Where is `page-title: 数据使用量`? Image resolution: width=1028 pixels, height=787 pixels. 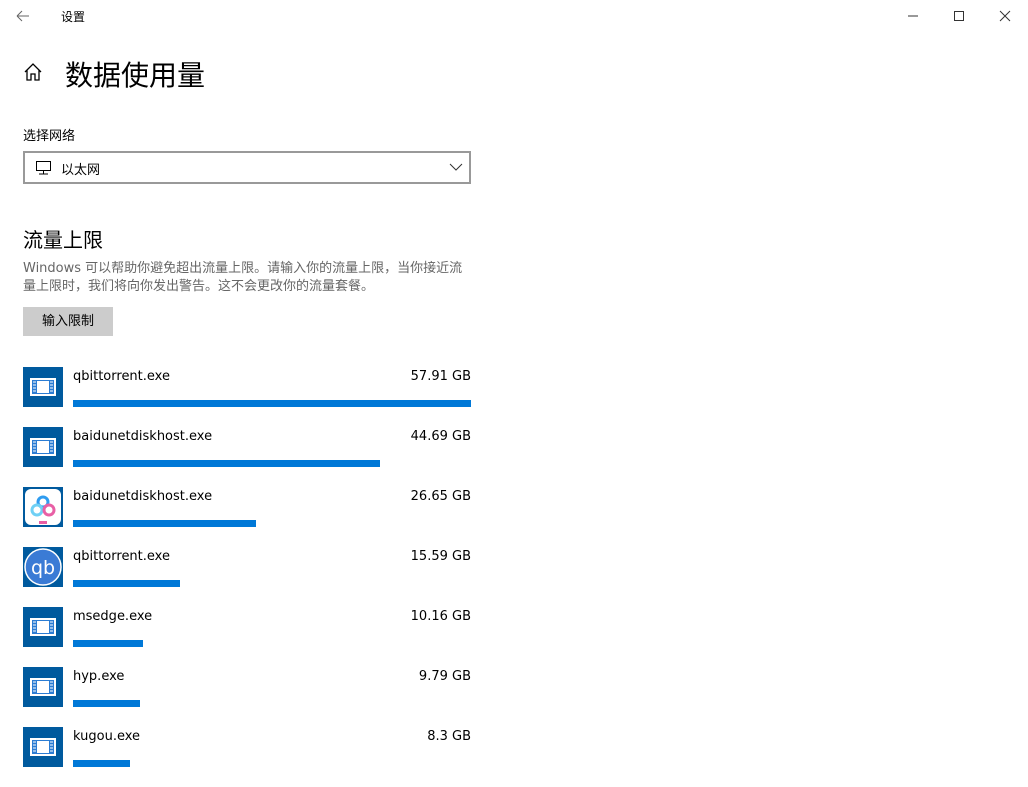 page-title: 数据使用量 is located at coordinates (135, 75).